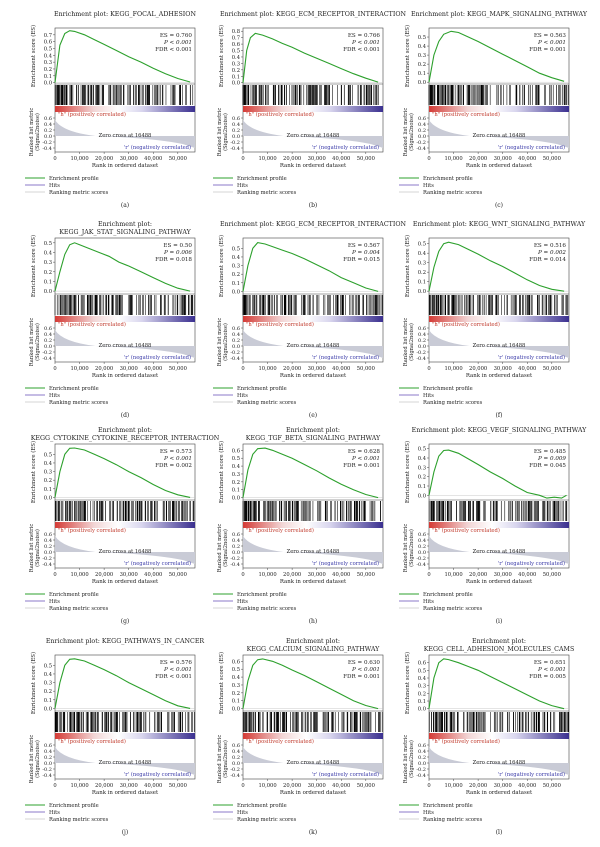 The height and width of the screenshot is (847, 600). Describe the element at coordinates (236, 32) in the screenshot. I see `y-tick-label: 0.8` at that location.